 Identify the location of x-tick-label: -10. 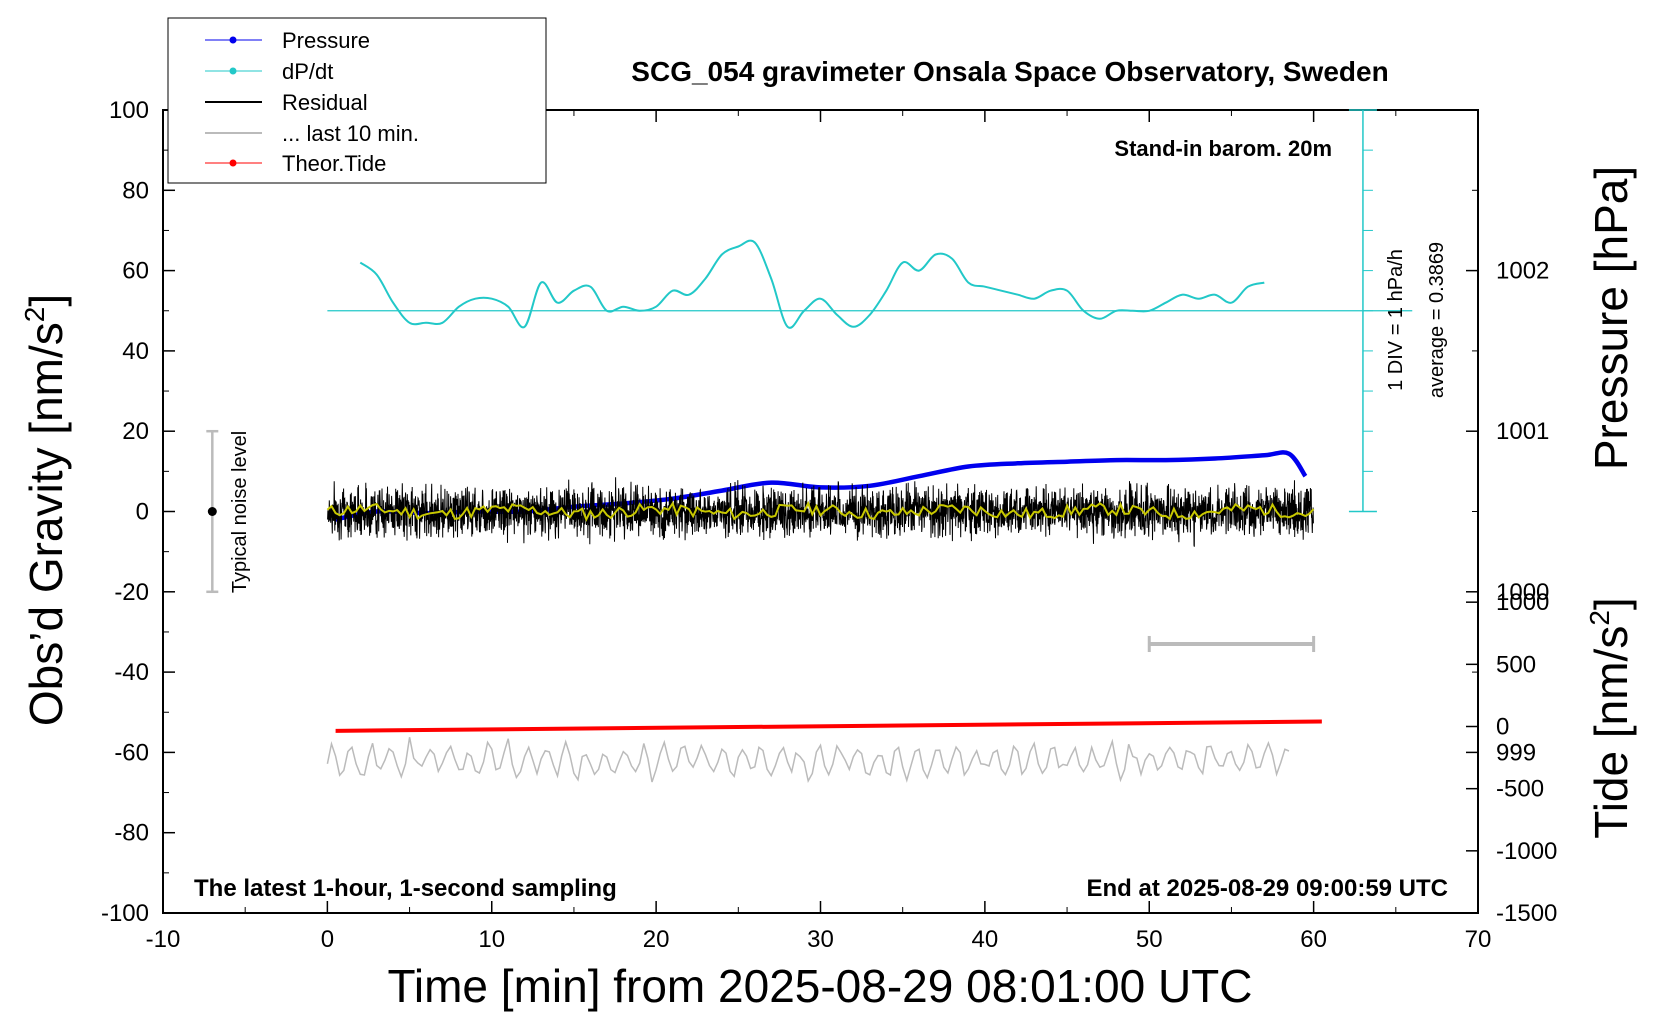
(163, 939).